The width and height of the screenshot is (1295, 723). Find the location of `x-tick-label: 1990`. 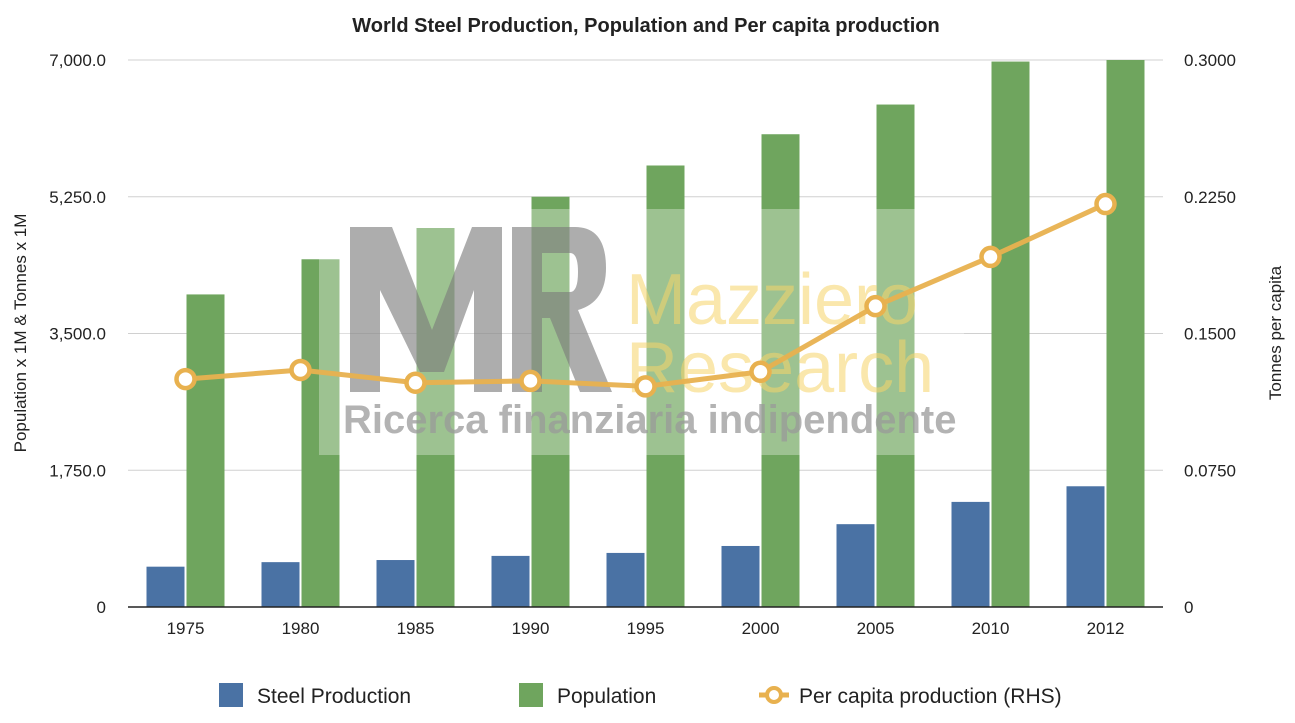

x-tick-label: 1990 is located at coordinates (531, 628).